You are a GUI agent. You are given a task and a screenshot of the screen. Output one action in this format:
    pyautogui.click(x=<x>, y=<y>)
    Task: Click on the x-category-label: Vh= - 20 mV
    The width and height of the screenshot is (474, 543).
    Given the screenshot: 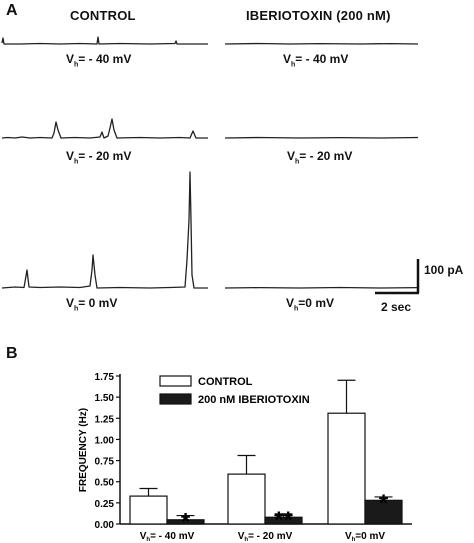 What is the action you would take?
    pyautogui.click(x=265, y=537)
    